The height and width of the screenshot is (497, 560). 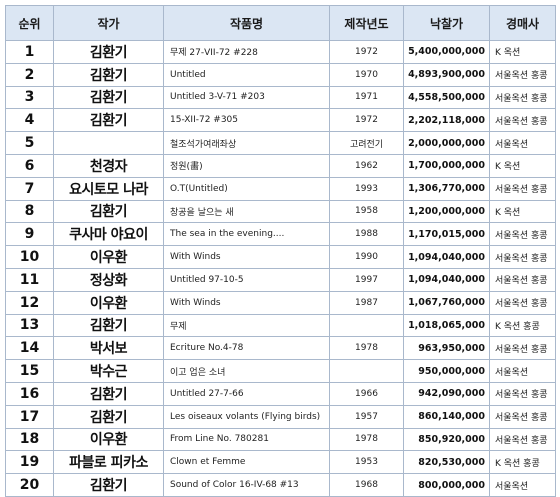 I want to click on cell-artist: 천경자, so click(x=108, y=165).